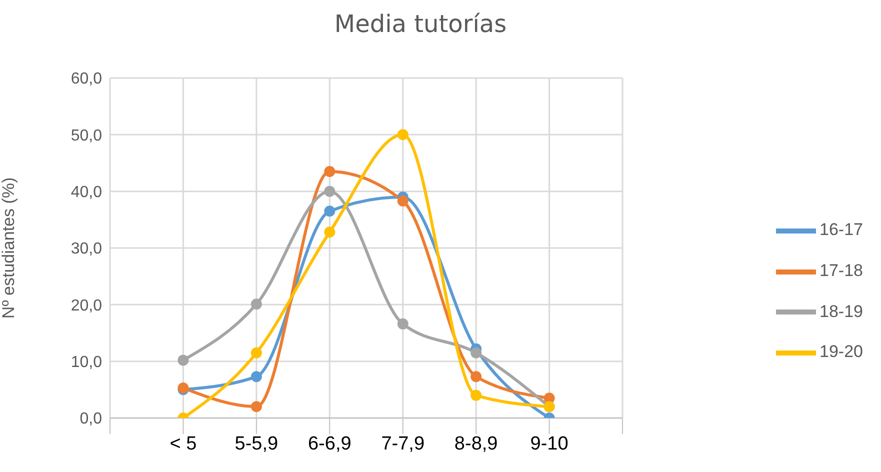  I want to click on y-tick-label: 20,0, so click(86, 305).